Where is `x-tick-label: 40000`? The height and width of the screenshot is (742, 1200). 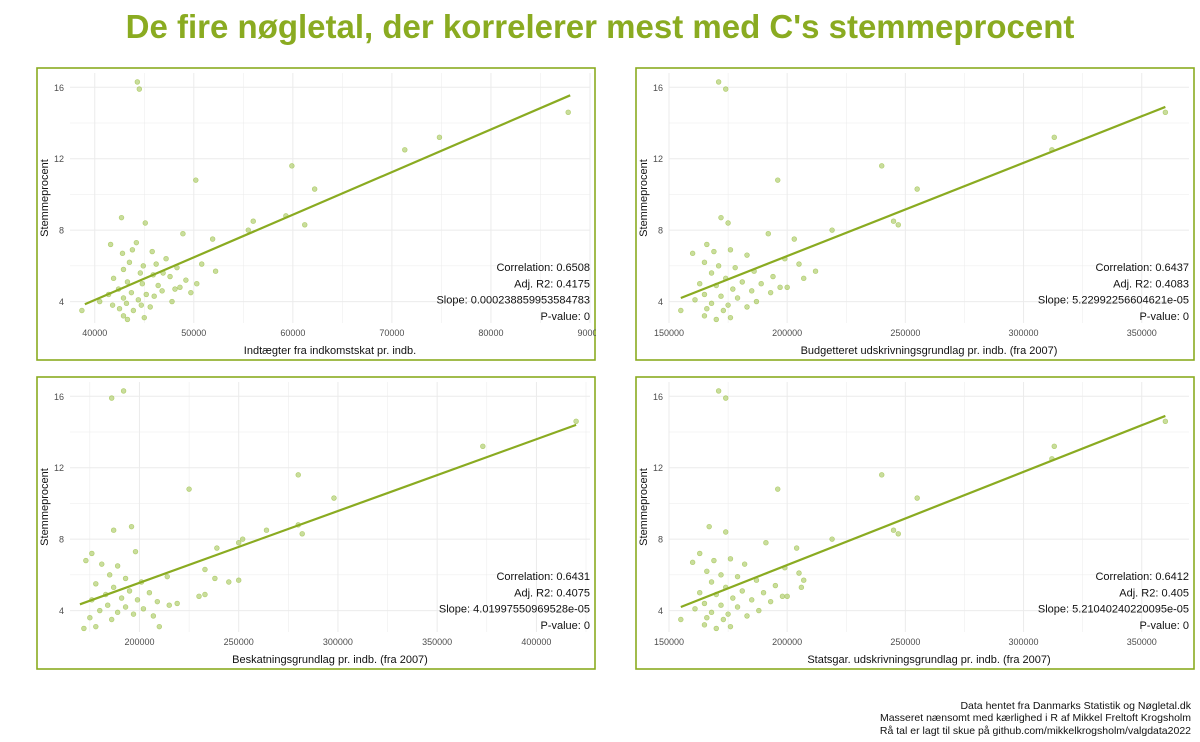
x-tick-label: 40000 is located at coordinates (94, 333).